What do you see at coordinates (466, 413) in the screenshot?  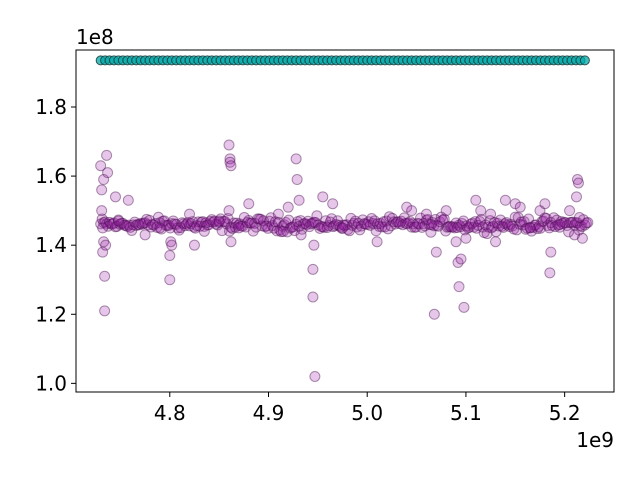 I see `x-tick-label: 5.1` at bounding box center [466, 413].